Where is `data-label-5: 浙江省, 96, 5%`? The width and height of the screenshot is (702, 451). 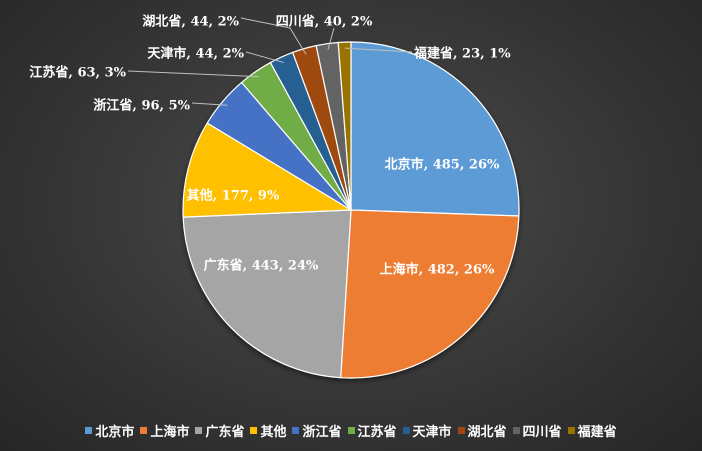 data-label-5: 浙江省, 96, 5% is located at coordinates (141, 106).